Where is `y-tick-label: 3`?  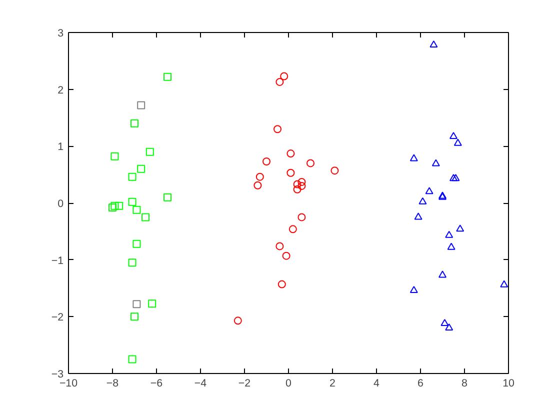 y-tick-label: 3 is located at coordinates (61, 34).